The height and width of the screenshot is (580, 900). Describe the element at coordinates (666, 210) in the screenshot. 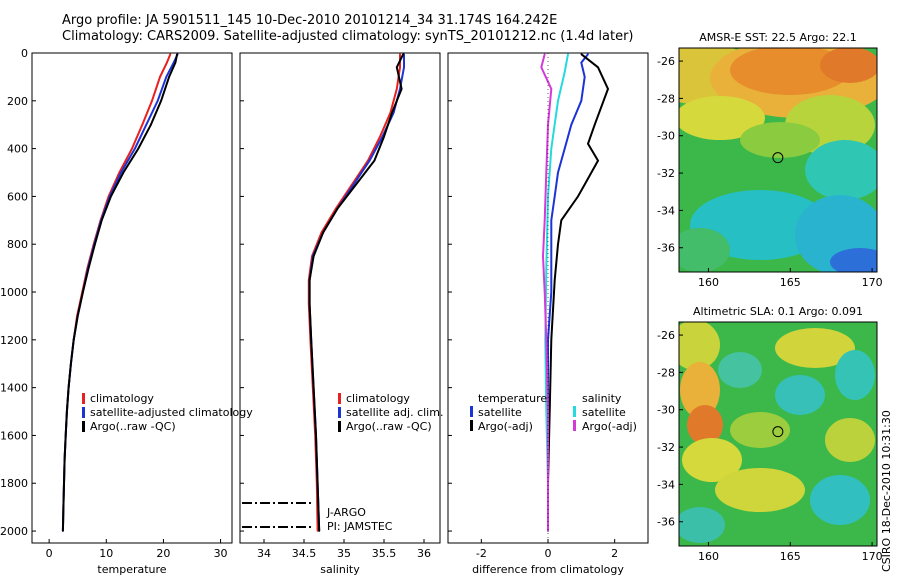

I see `sst-map-ytick-label: -34` at that location.